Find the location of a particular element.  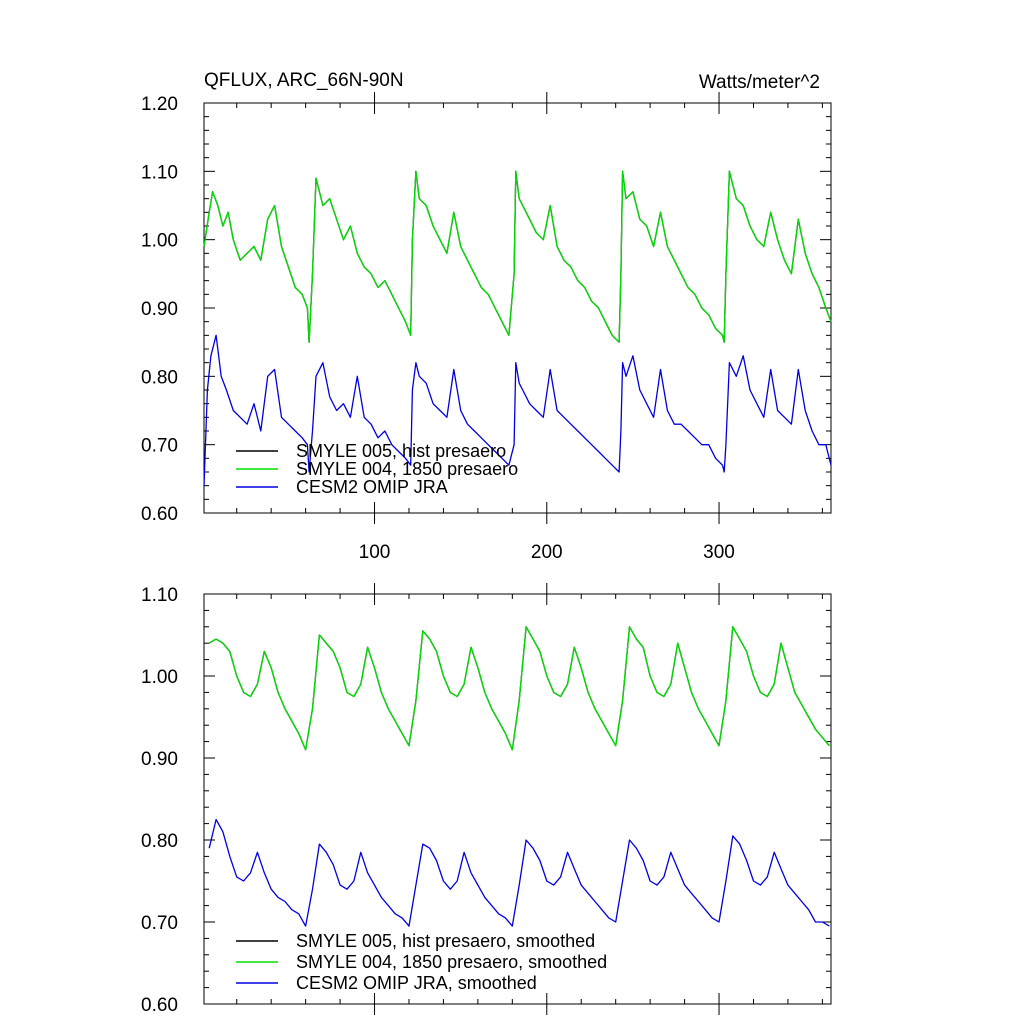

legend-label-0: SMYLE 005, hist presaero is located at coordinates (401, 451).